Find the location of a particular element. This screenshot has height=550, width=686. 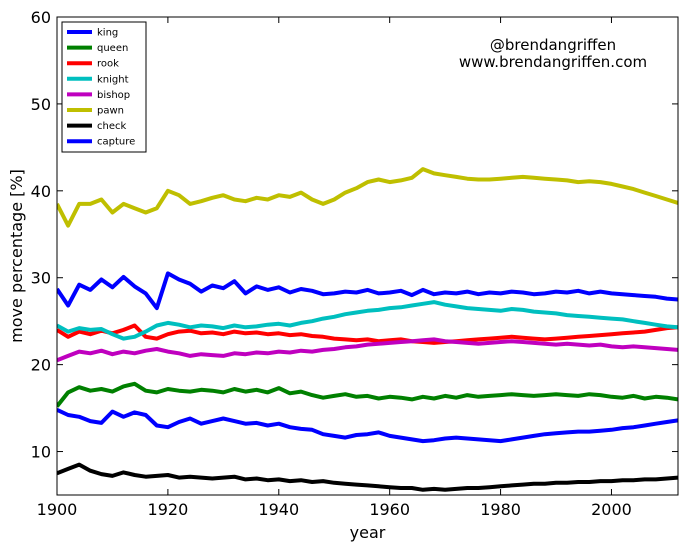

series-line-check is located at coordinates (367, 477).